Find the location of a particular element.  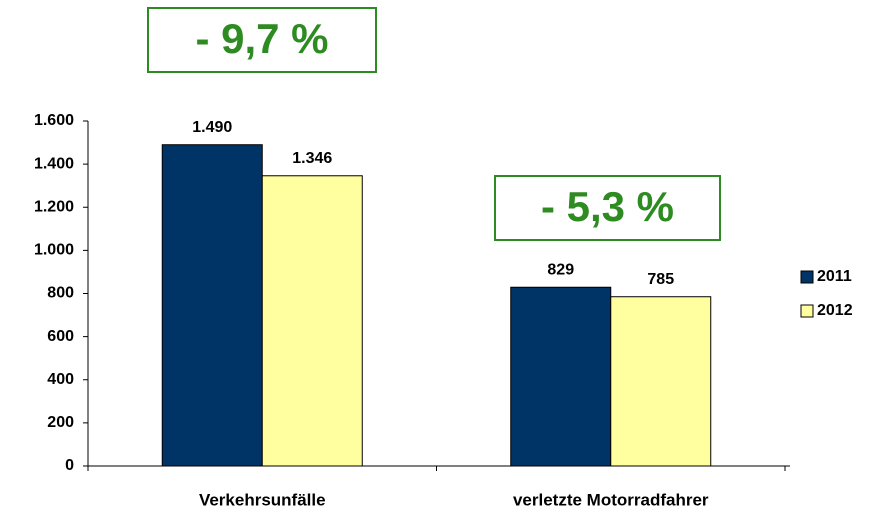

y-tick-label: 1.000 is located at coordinates (54, 250).